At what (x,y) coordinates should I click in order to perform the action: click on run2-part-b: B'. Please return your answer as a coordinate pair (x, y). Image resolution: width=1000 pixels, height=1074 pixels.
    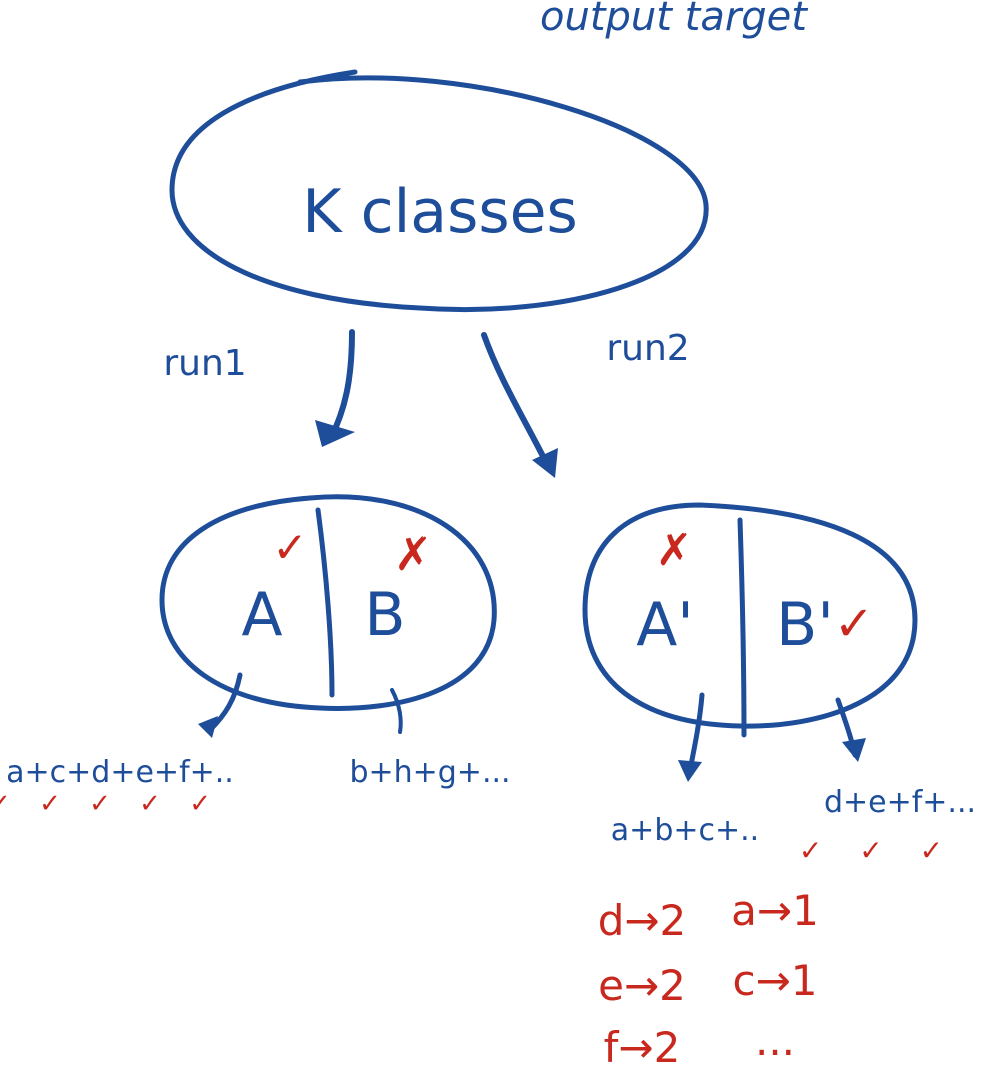
    Looking at the image, I should click on (805, 625).